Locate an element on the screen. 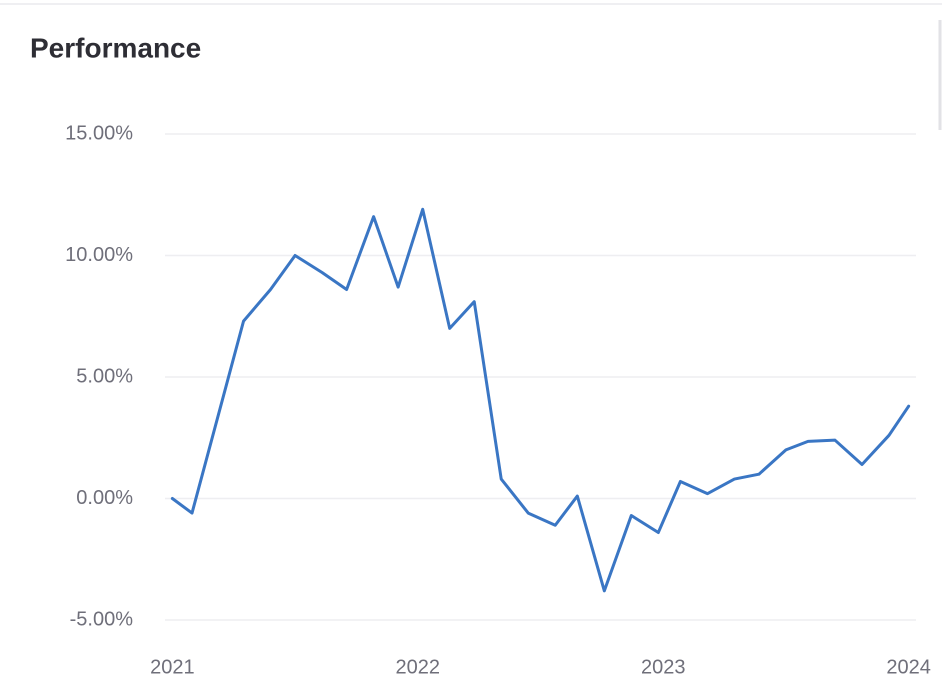  y-tick-label: -5.00% is located at coordinates (102, 619).